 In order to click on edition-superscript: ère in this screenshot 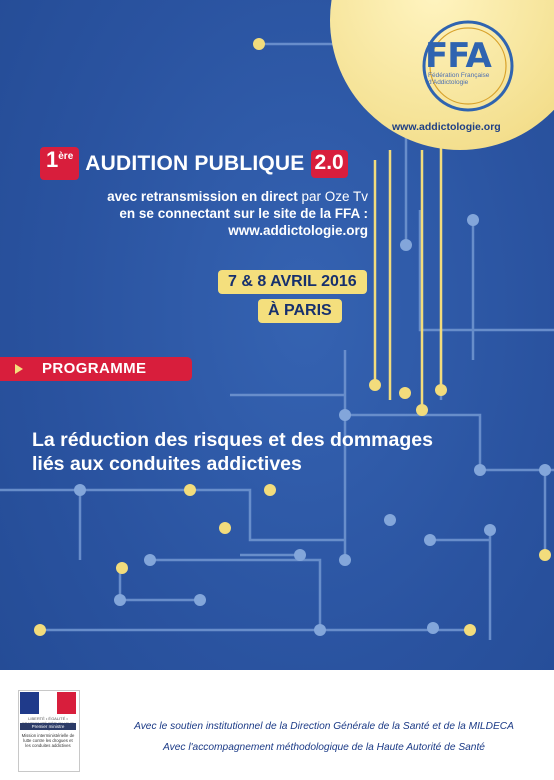, I will do `click(66, 156)`.